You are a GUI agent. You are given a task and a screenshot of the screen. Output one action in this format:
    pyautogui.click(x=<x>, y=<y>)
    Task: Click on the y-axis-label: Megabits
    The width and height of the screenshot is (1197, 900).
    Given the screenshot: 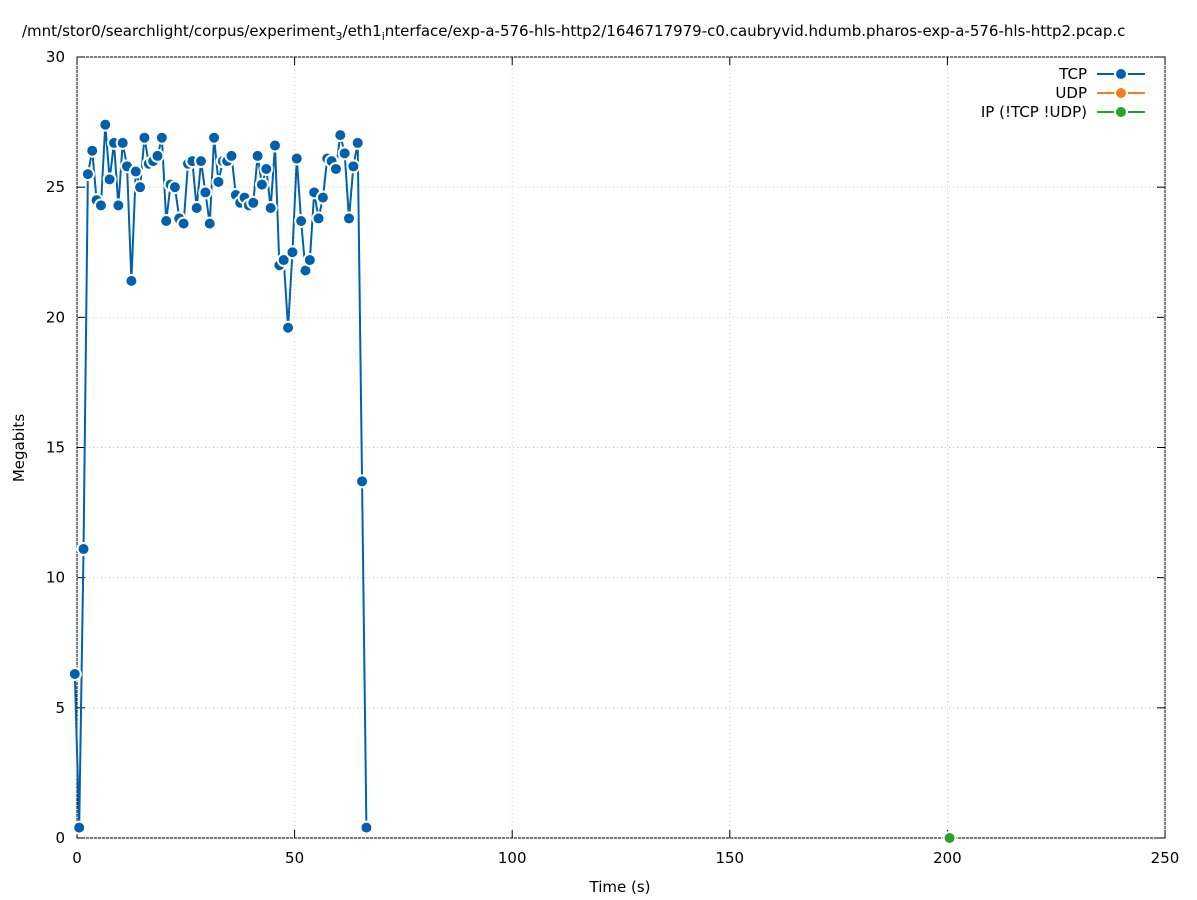 What is the action you would take?
    pyautogui.click(x=19, y=448)
    